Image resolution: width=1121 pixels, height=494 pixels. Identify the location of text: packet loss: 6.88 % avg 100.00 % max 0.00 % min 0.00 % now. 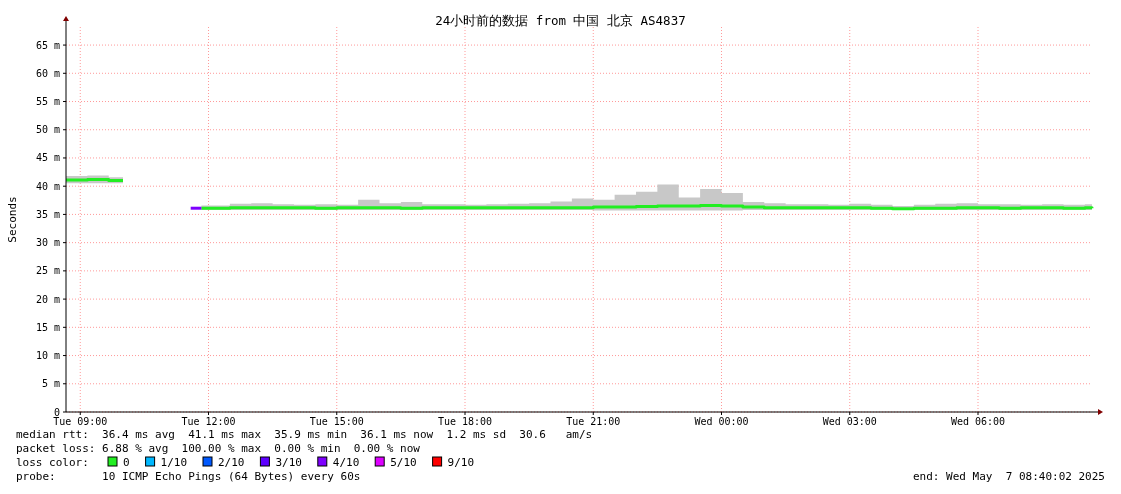
(218, 448).